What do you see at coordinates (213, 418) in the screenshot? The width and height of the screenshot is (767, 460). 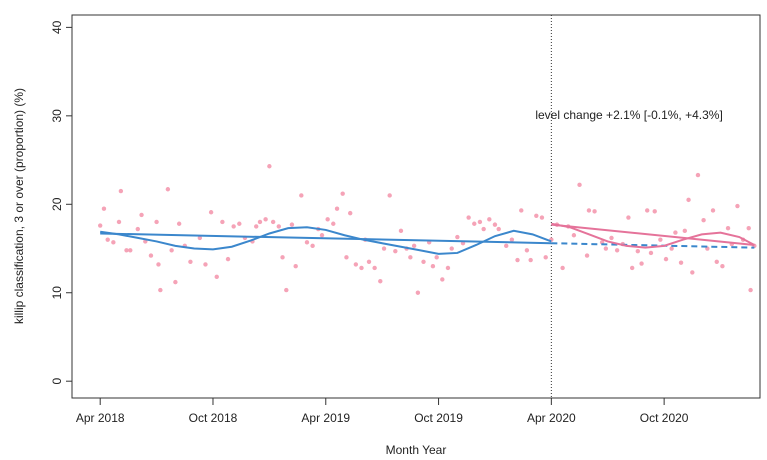 I see `x-tick-label: Oct 2018` at bounding box center [213, 418].